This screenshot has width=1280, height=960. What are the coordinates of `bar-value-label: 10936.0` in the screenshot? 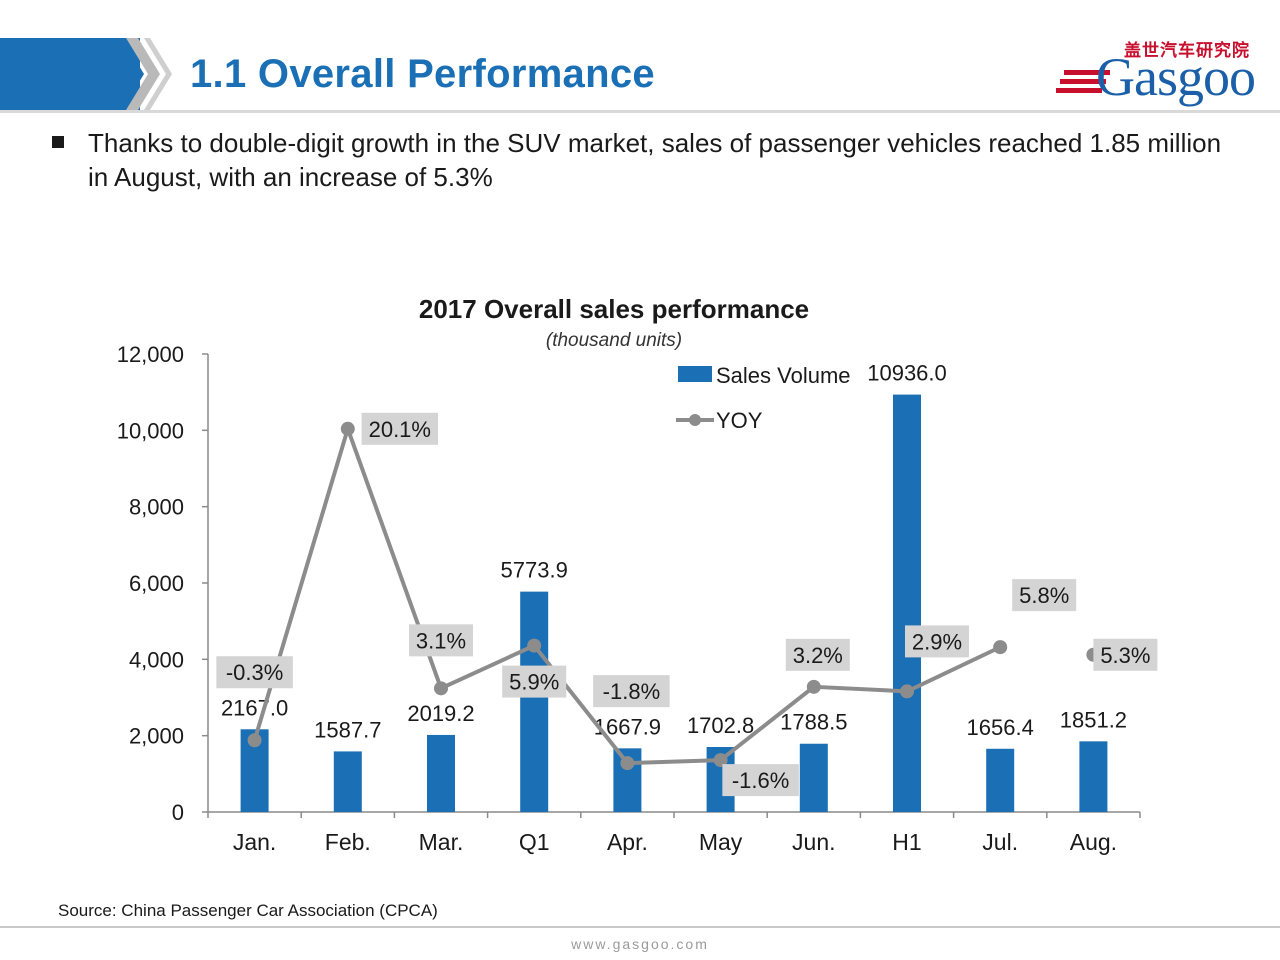 It's located at (907, 373).